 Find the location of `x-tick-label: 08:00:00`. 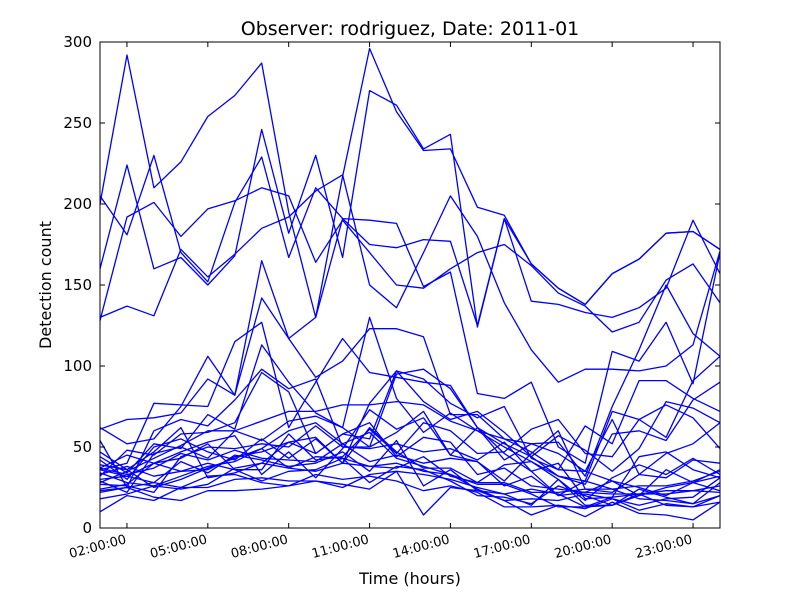

x-tick-label: 08:00:00 is located at coordinates (259, 547).